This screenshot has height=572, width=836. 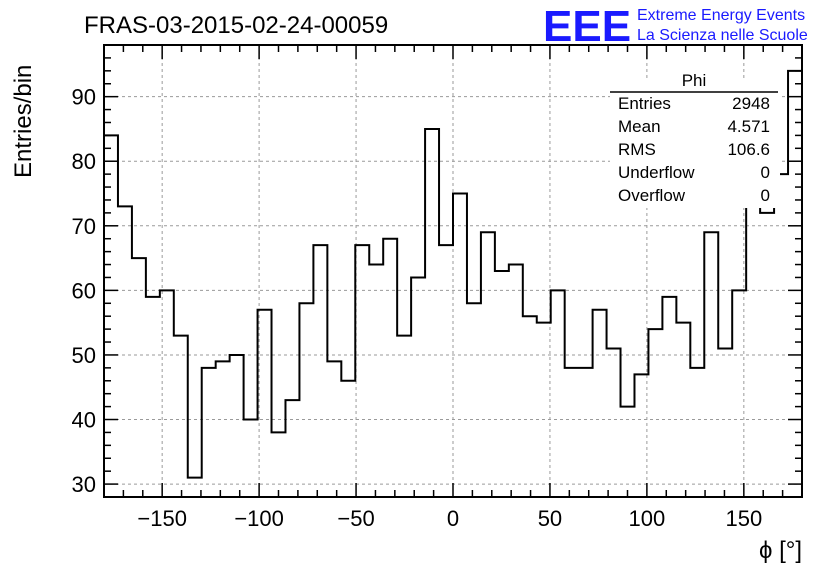 I want to click on x-tick-label: 0, so click(x=453, y=518).